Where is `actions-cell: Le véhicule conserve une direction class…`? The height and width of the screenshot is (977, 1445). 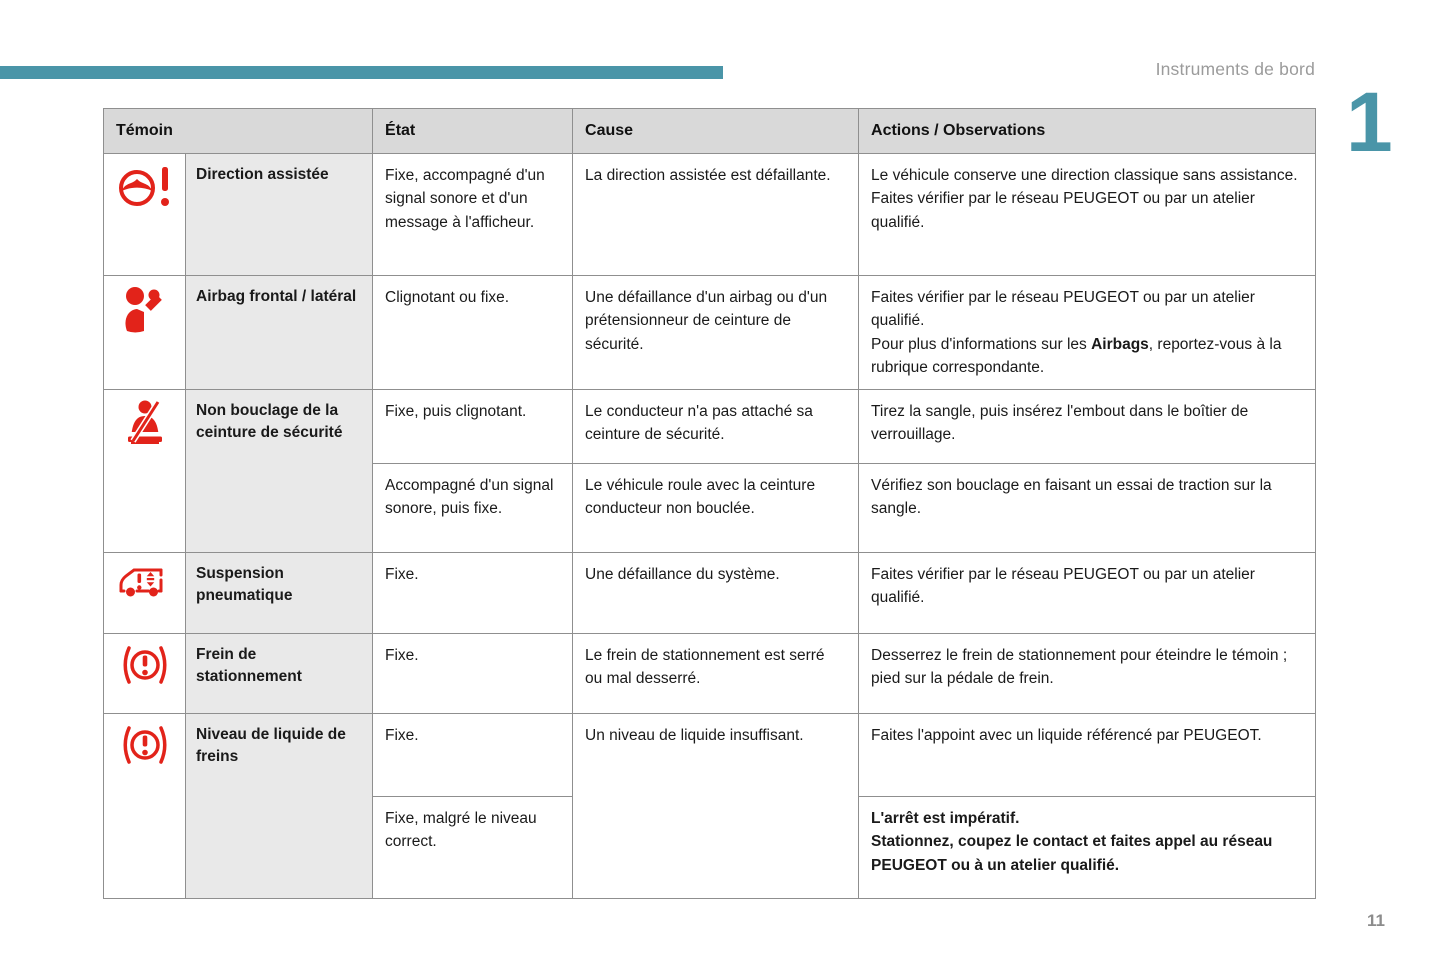 actions-cell: Le véhicule conserve une direction class… is located at coordinates (1087, 214).